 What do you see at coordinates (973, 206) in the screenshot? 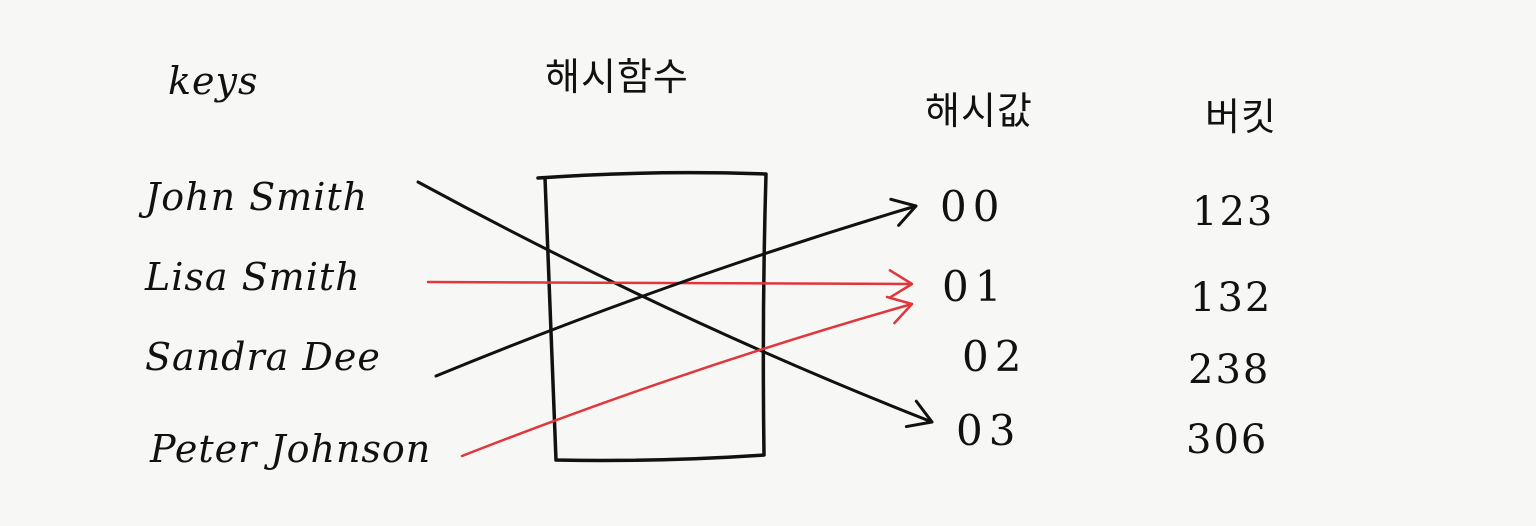
I see `hash-value-00: 00` at bounding box center [973, 206].